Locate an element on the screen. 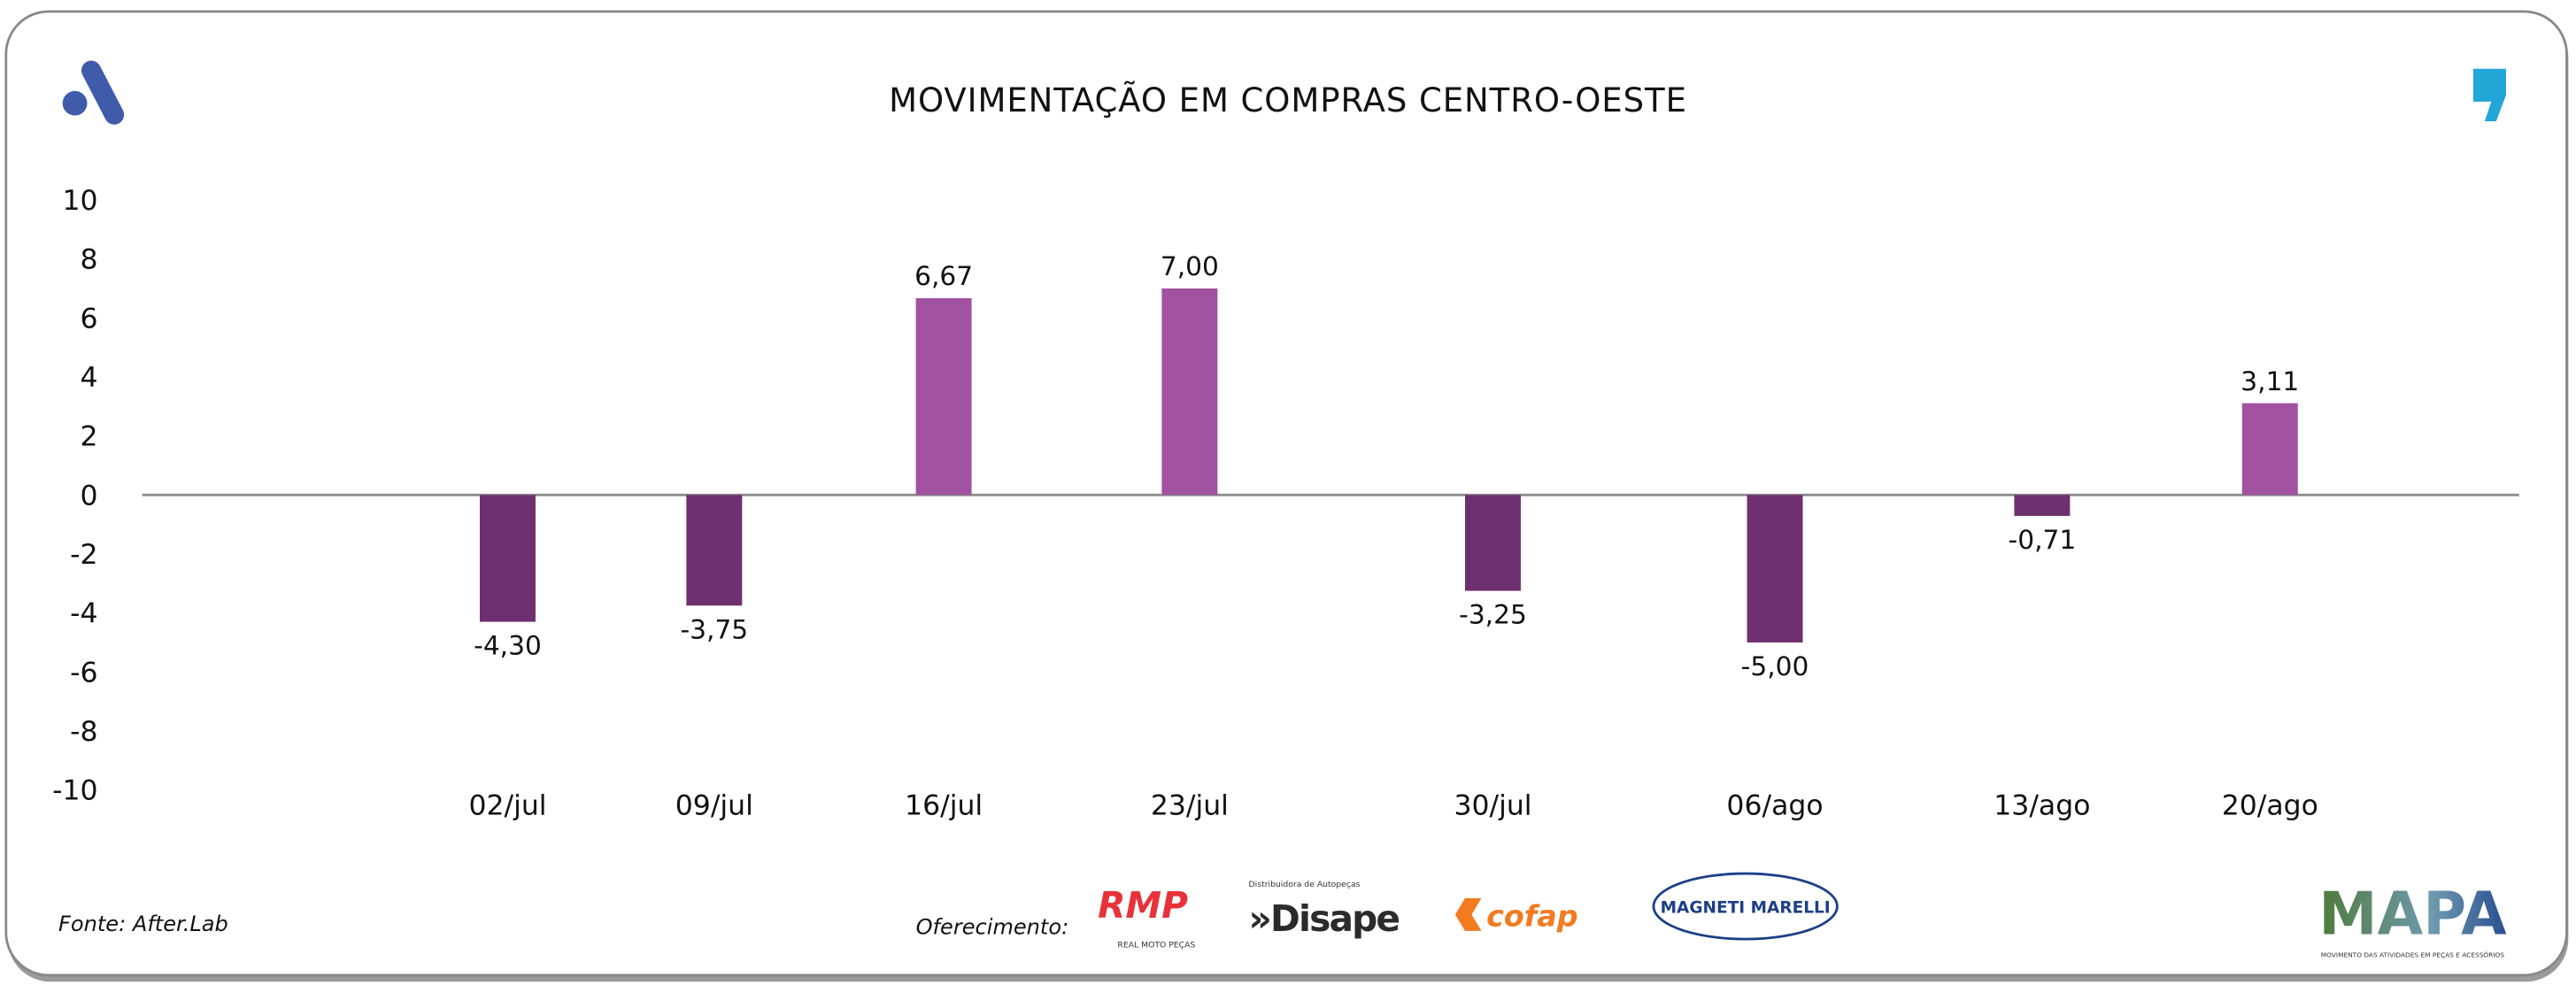 The image size is (2576, 985). magneti-marelli-logo: MAGNETI MARELLI is located at coordinates (1745, 907).